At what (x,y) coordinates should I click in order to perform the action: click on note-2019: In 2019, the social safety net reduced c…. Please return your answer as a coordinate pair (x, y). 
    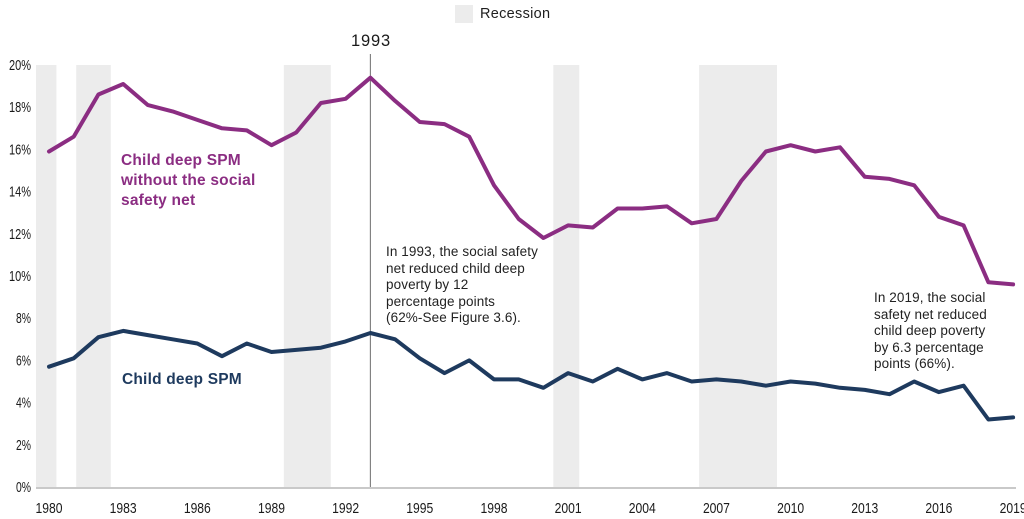
    Looking at the image, I should click on (930, 330).